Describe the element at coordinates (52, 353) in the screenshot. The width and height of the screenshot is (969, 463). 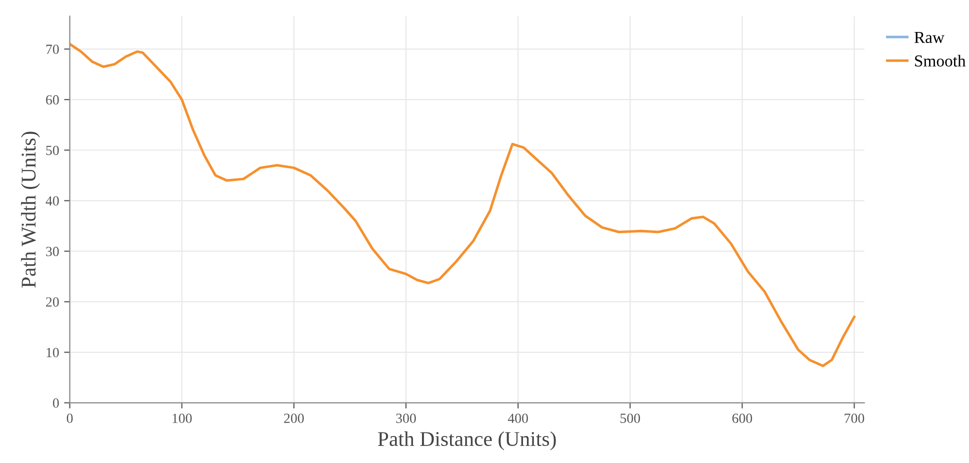
I see `y-tick-label: 10` at that location.